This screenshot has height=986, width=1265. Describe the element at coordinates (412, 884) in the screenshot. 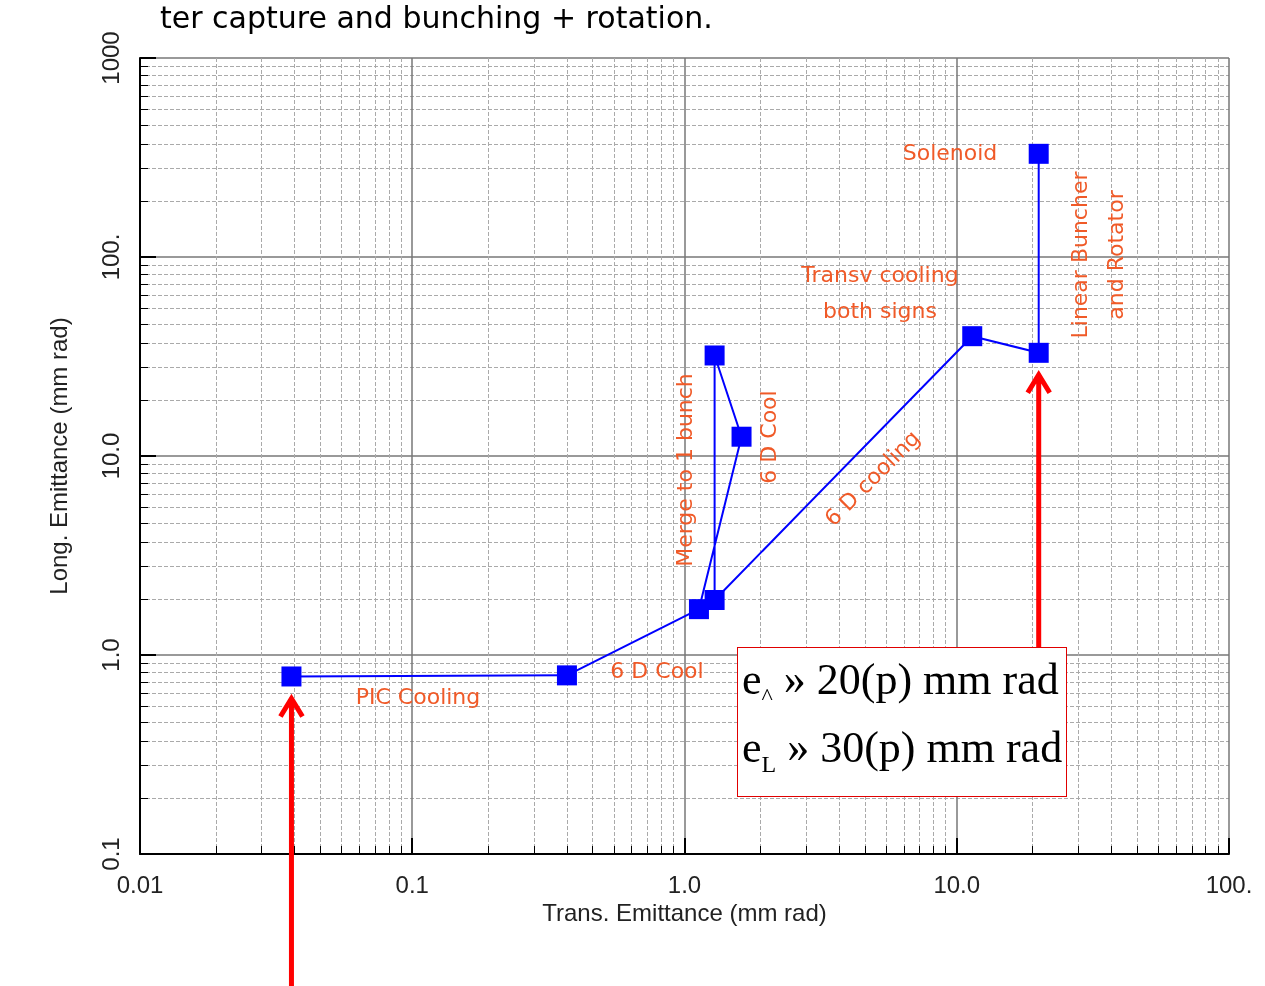

I see `x-tick-label: 0.1` at that location.